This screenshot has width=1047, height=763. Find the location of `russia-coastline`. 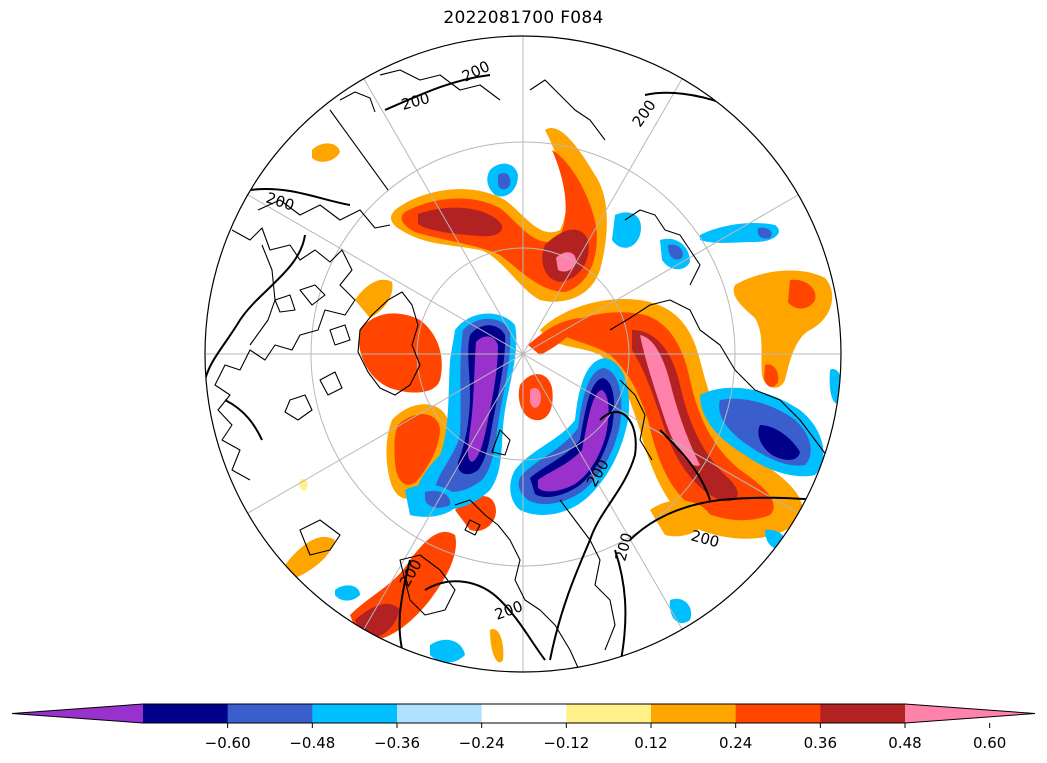

russia-coastline is located at coordinates (720, 380).